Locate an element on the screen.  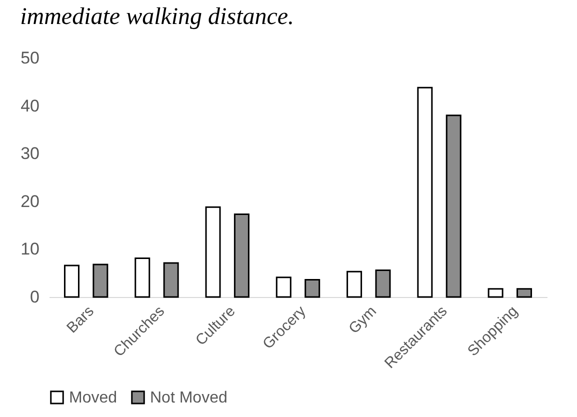
y-tick-label: 10 is located at coordinates (30, 249).